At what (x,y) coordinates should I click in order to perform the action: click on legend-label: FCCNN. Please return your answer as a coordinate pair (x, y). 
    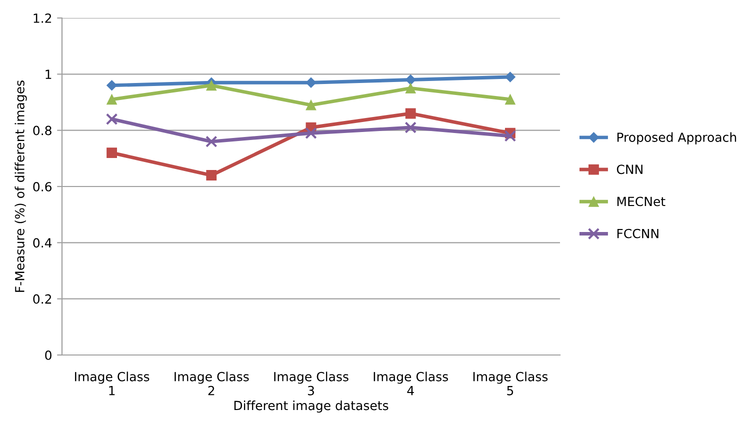
    Looking at the image, I should click on (637, 233).